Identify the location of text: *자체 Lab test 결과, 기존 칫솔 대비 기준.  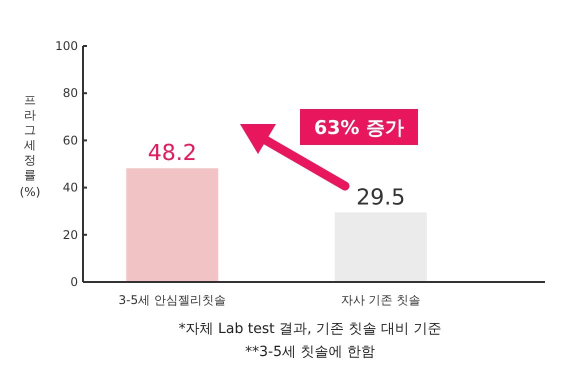
(310, 329).